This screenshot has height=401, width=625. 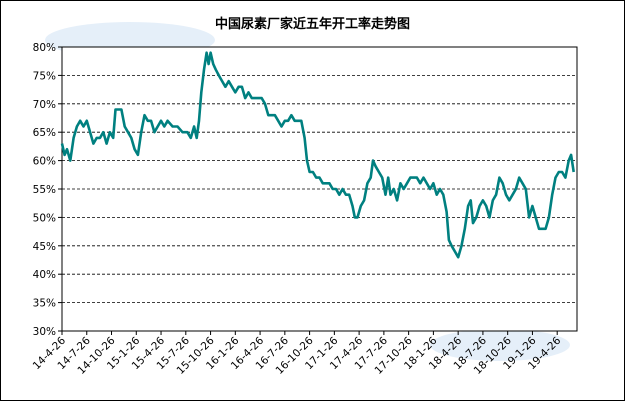 I want to click on y-tick-label: 80%, so click(x=44, y=48).